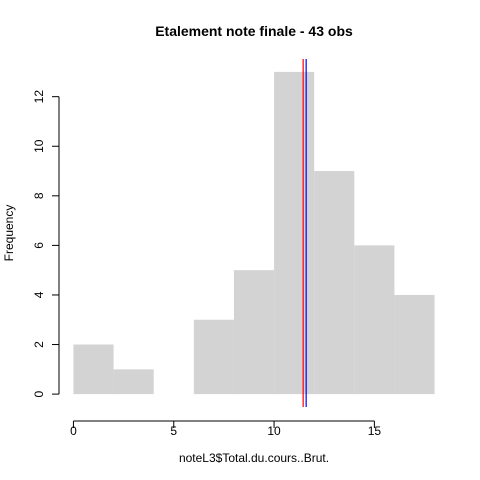  I want to click on y-tick-label-1: 2, so click(39, 344).